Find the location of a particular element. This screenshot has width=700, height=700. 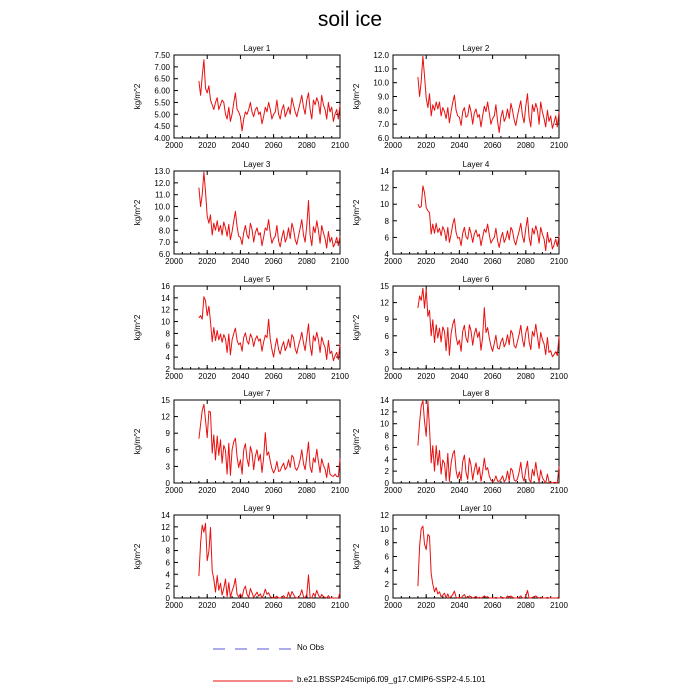

y-axis-label-layer-5: kg/m^2 is located at coordinates (137, 327).